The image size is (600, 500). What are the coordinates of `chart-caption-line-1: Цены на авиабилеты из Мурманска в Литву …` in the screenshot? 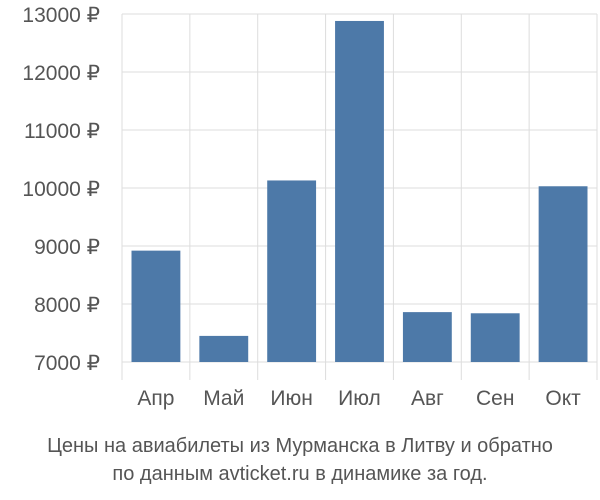 It's located at (300, 446).